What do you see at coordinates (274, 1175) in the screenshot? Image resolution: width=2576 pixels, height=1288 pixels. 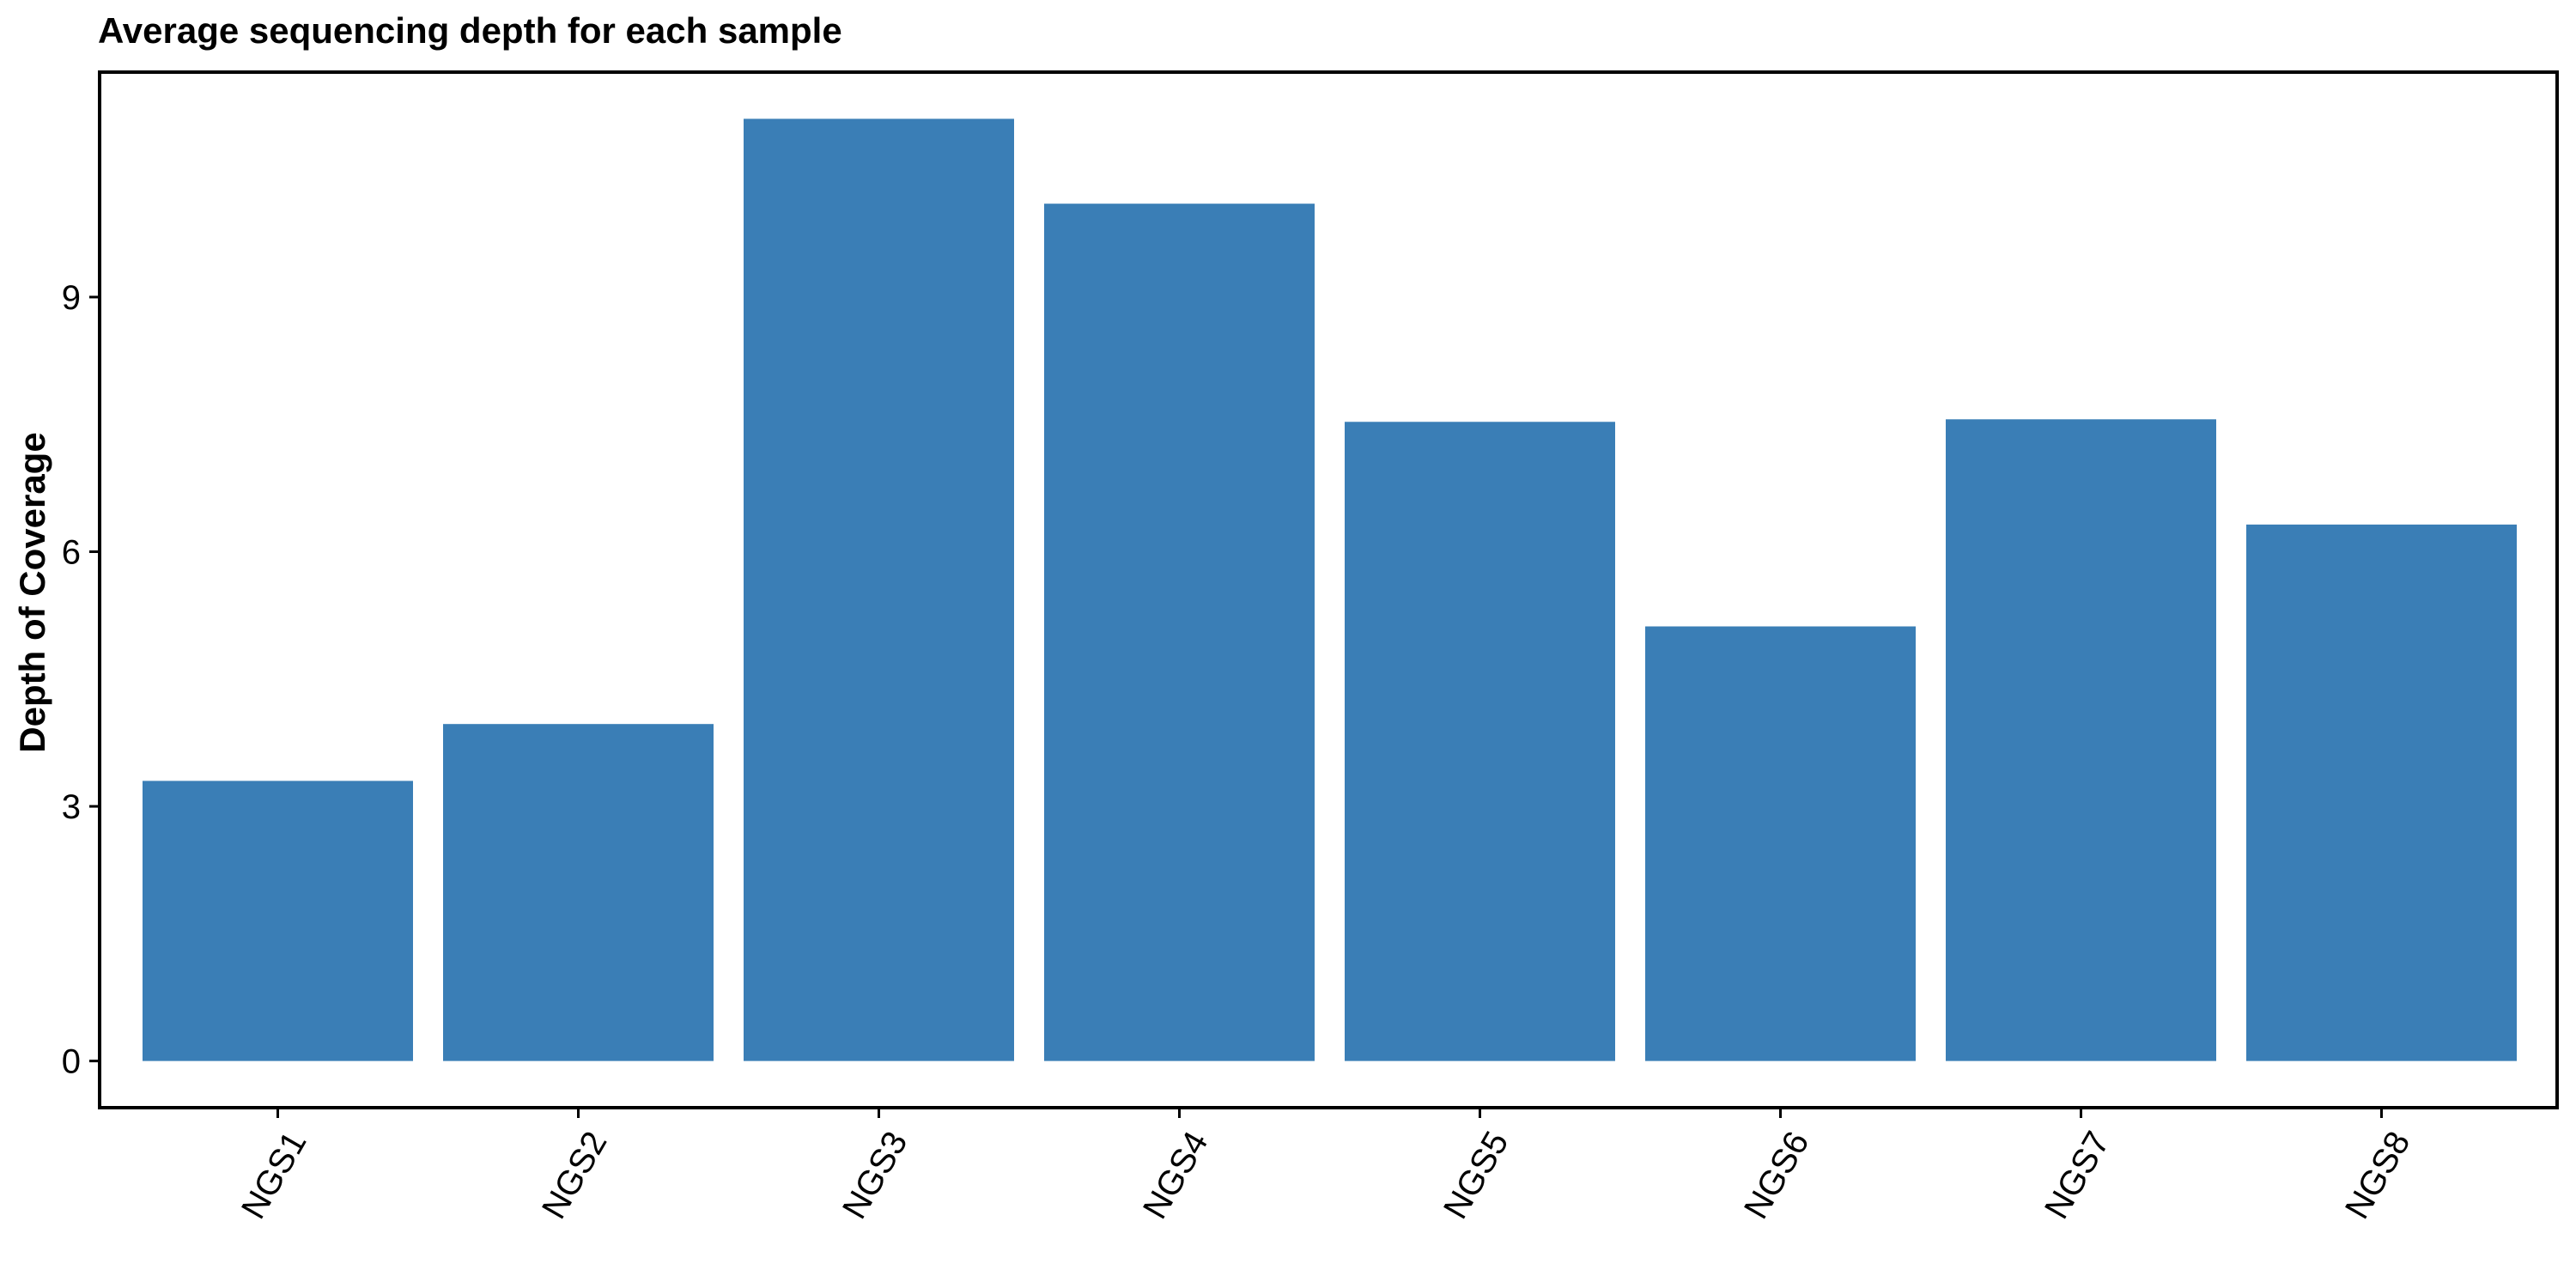 I see `x-tick-label-ngs1: NGS1` at bounding box center [274, 1175].